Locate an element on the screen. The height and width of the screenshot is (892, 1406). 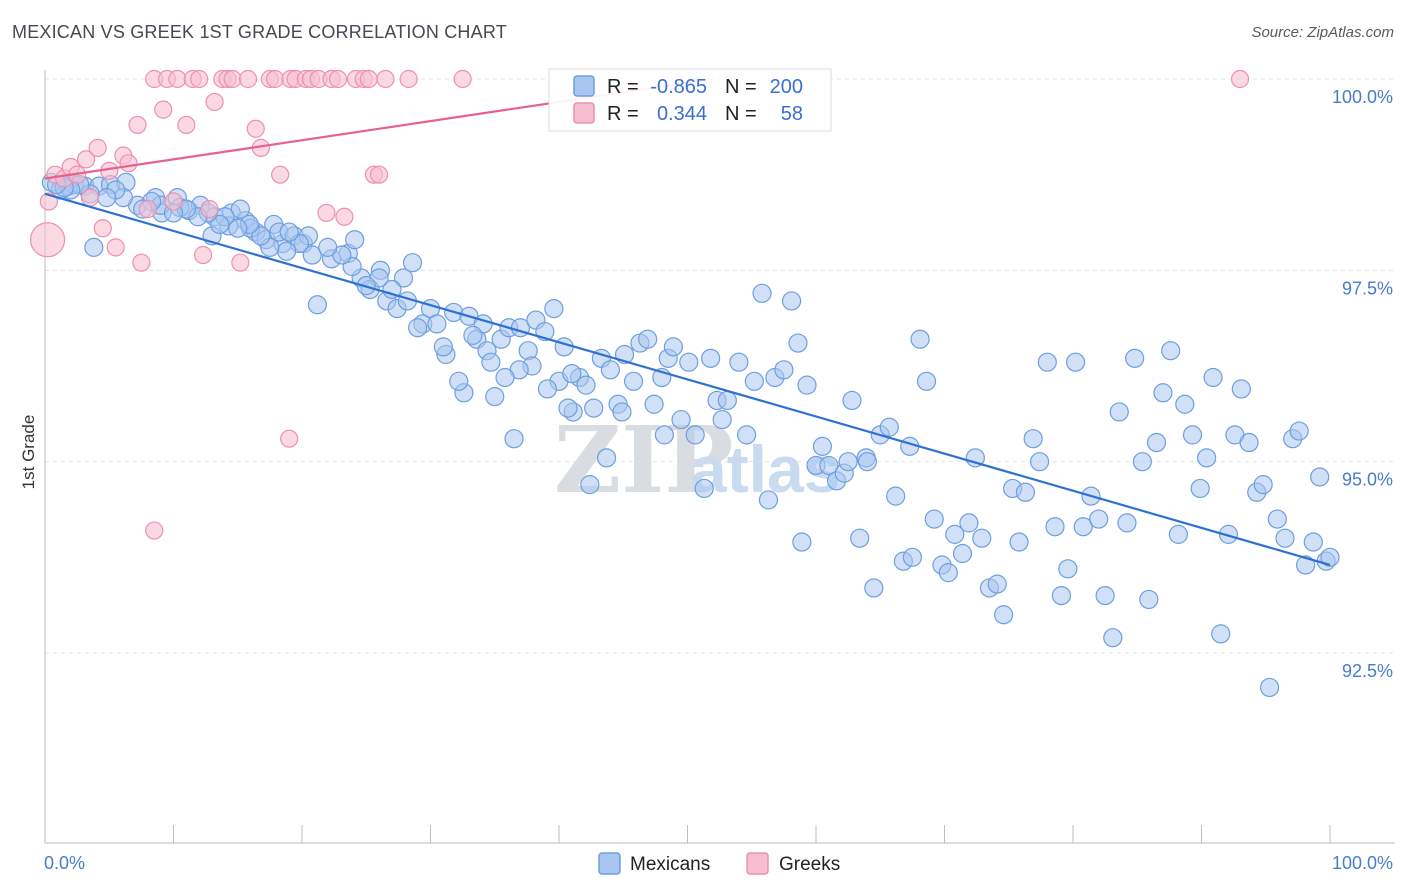
y-axis-title: 1st Grade is located at coordinates (28, 452).